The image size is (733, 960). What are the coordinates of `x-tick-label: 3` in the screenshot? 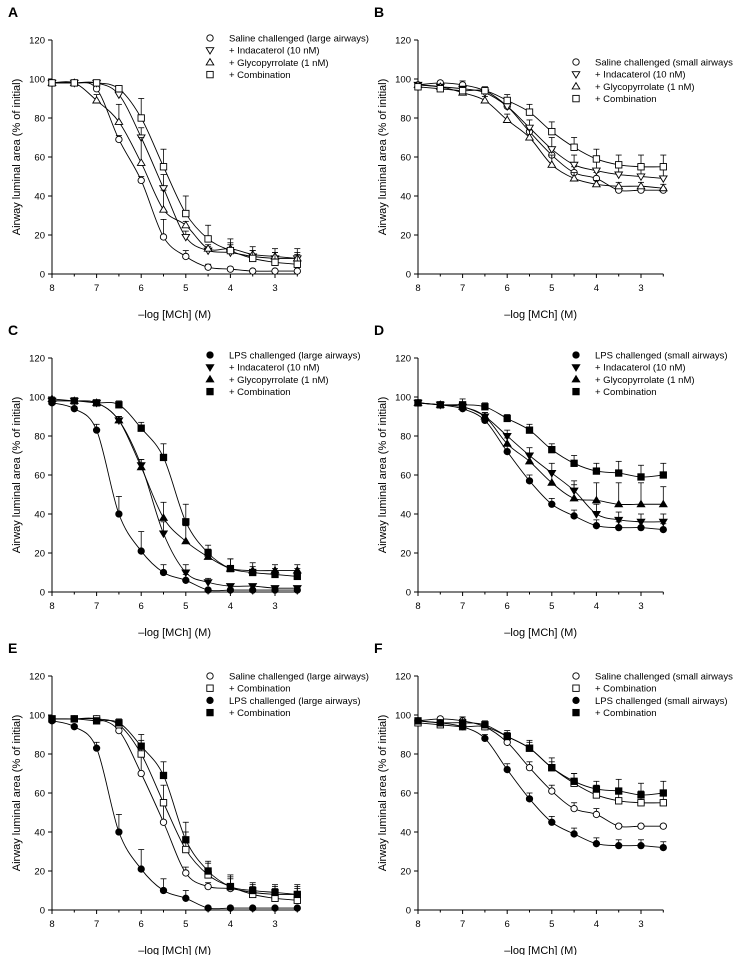 It's located at (274, 288).